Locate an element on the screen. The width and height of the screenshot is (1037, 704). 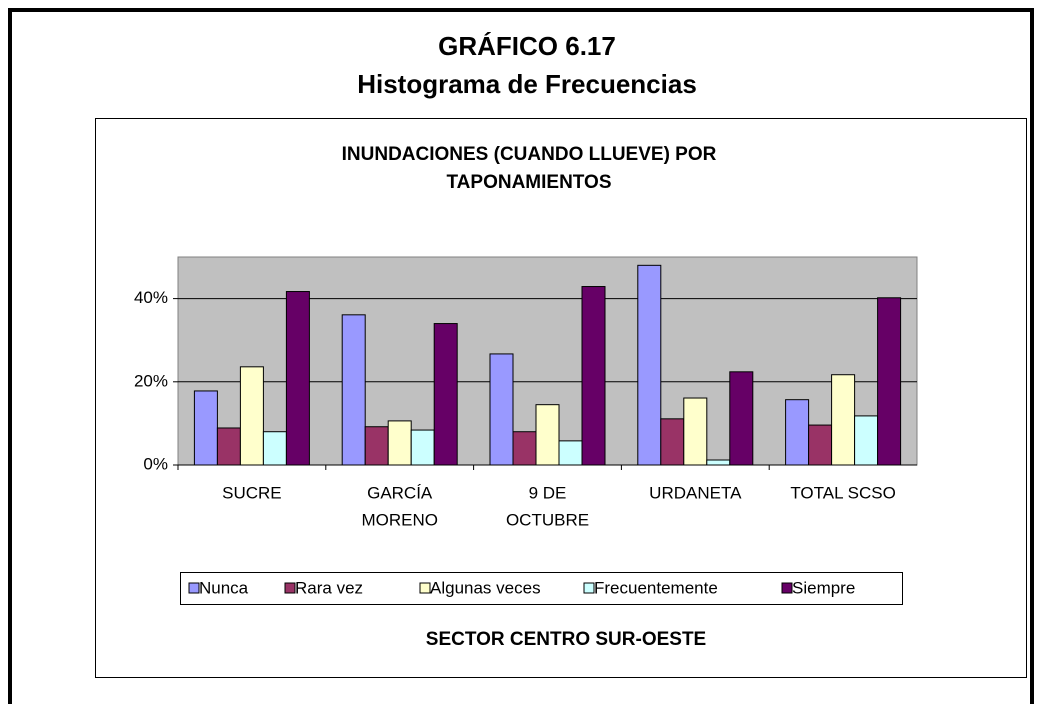
legend-label: Frecuentemente is located at coordinates (656, 587).